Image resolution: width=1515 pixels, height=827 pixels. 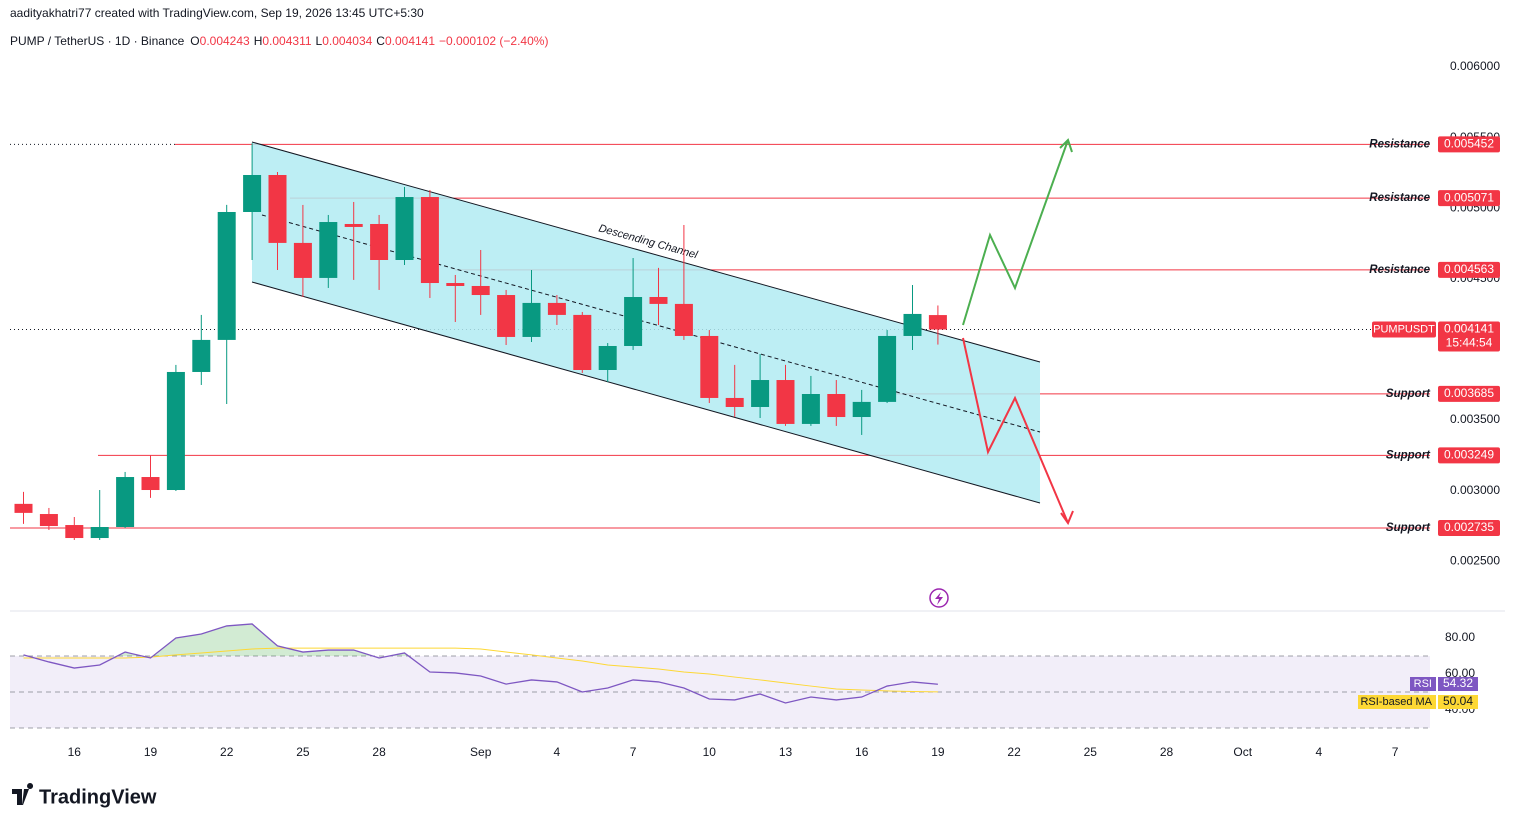 I want to click on logo-mark, so click(x=23, y=794).